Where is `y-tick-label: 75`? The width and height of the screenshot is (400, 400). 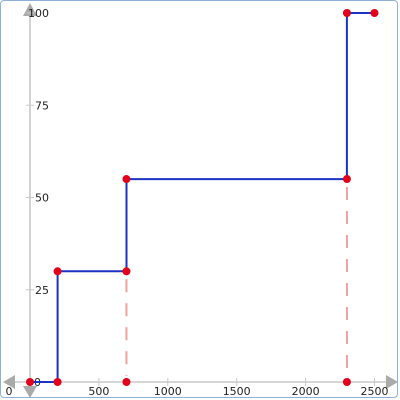 y-tick-label: 75 is located at coordinates (42, 105).